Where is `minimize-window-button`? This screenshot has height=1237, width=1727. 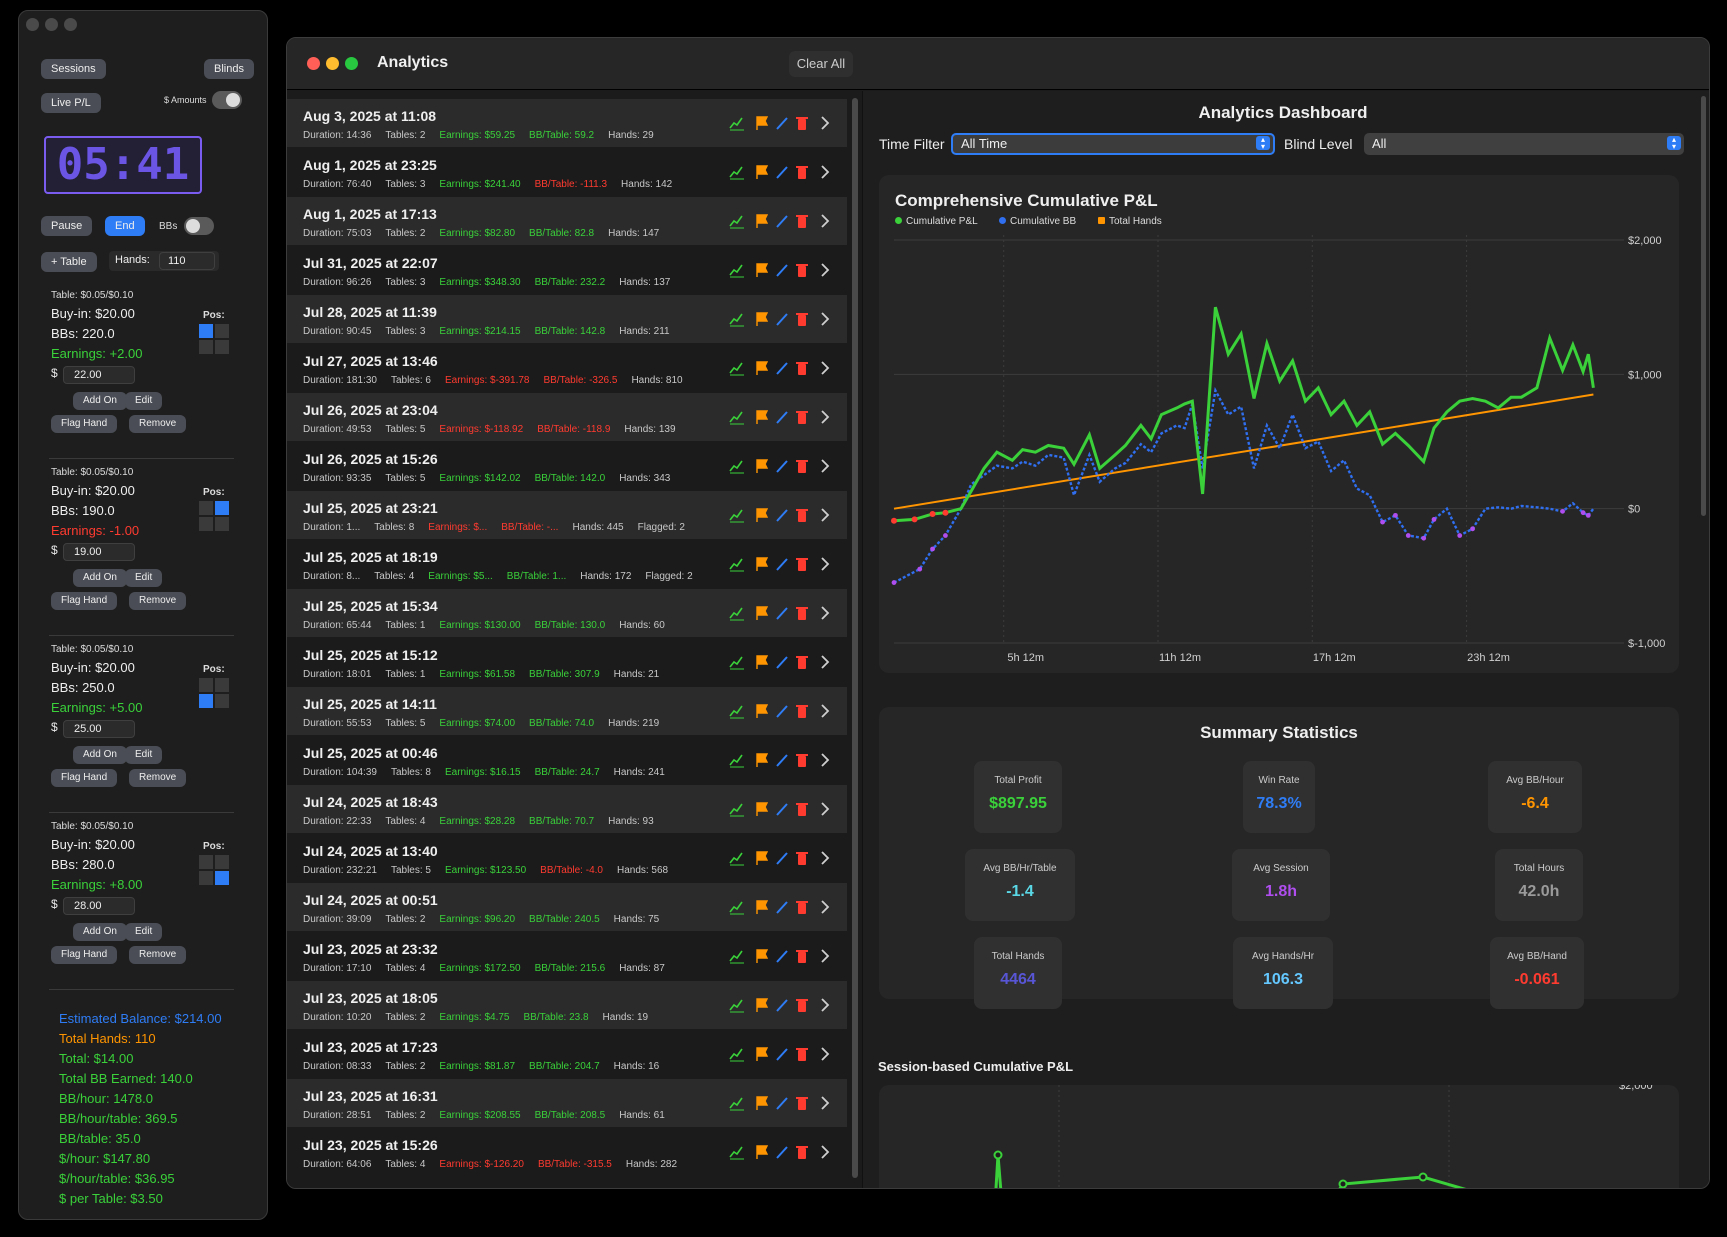
minimize-window-button is located at coordinates (51, 24).